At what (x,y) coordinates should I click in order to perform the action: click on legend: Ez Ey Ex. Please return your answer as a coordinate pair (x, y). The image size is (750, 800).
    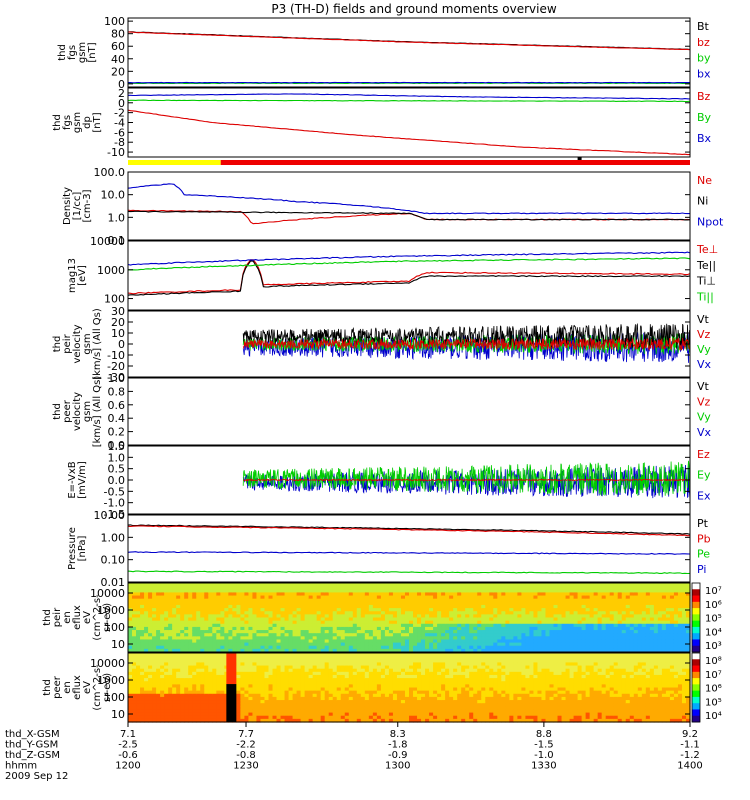
    Looking at the image, I should click on (704, 475).